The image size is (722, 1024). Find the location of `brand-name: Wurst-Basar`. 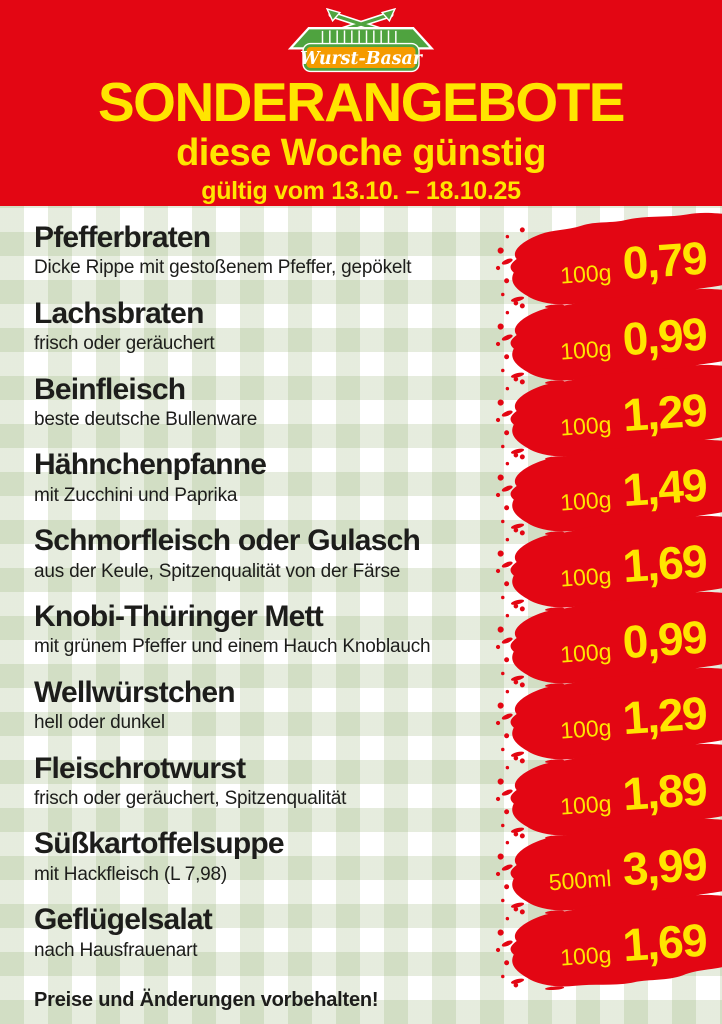

brand-name: Wurst-Basar is located at coordinates (362, 59).